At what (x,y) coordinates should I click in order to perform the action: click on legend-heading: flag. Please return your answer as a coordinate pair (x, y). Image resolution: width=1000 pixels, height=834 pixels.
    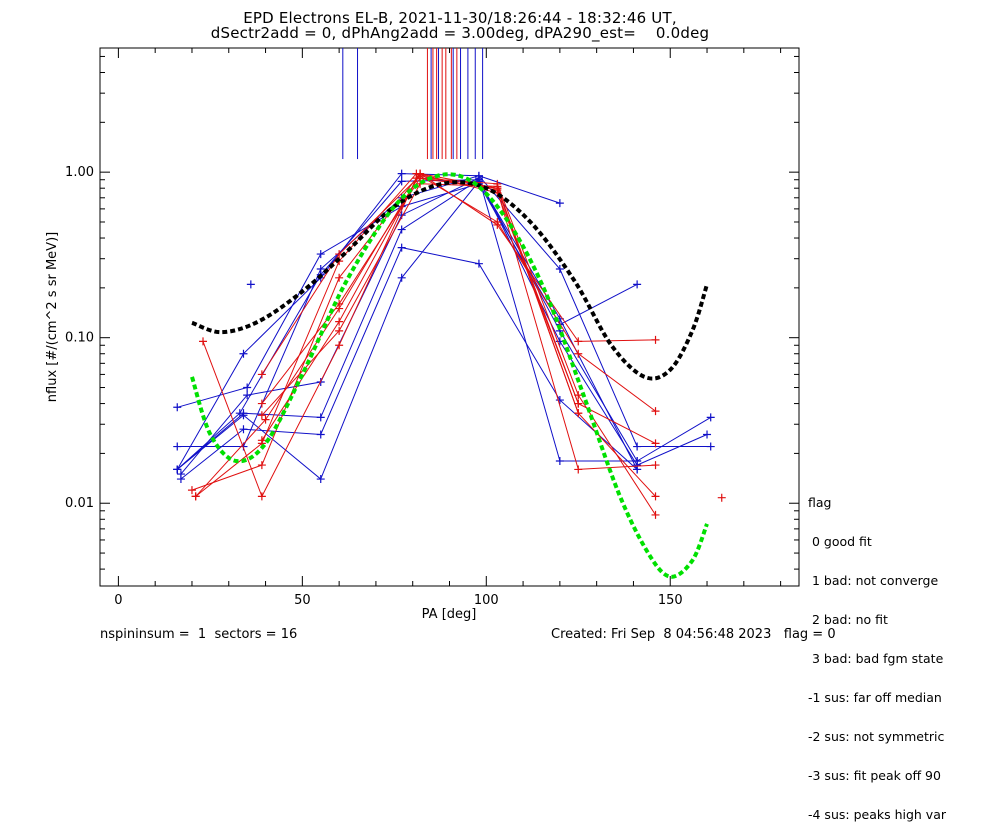
    Looking at the image, I should click on (820, 502).